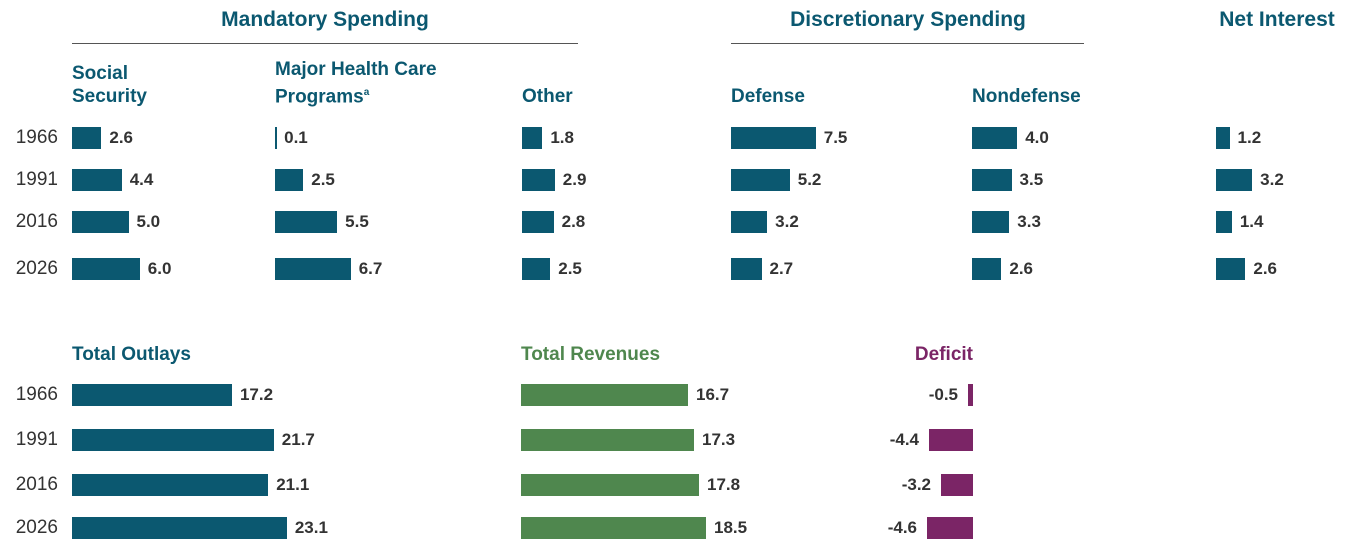 This screenshot has width=1353, height=541. I want to click on value-label: 1.8, so click(562, 137).